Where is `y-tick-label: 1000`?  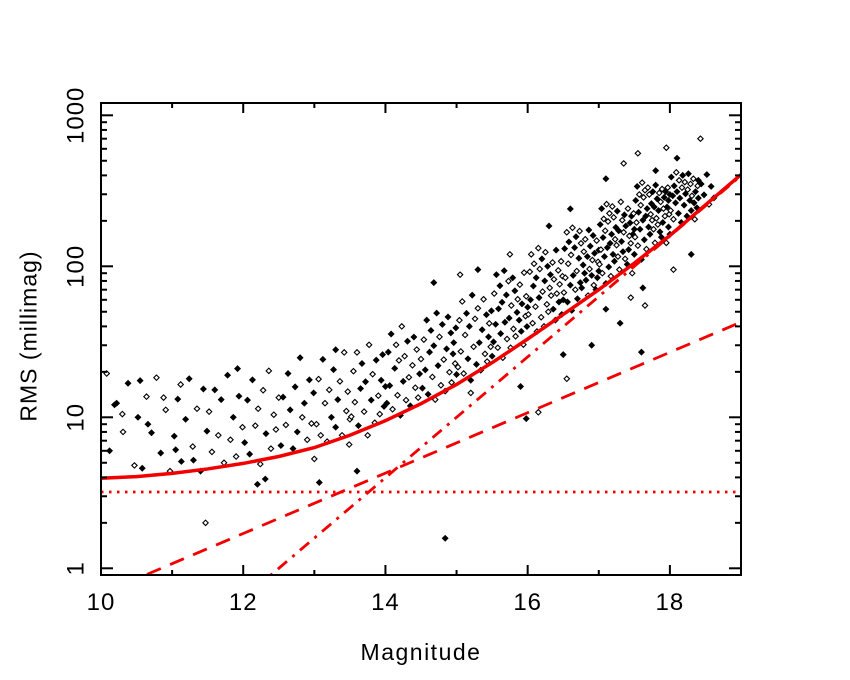 y-tick-label: 1000 is located at coordinates (76, 115).